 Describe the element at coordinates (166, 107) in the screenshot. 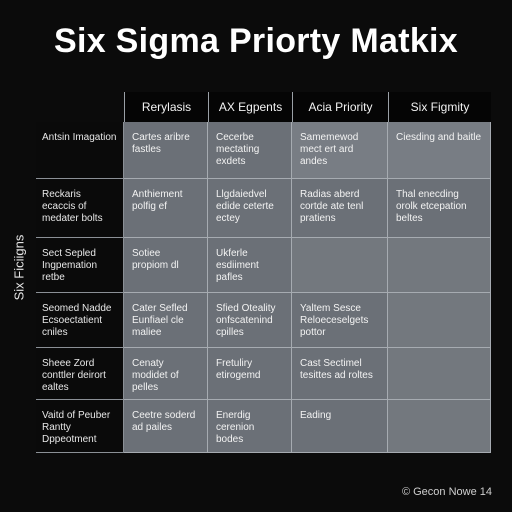

I see `column-header: Rerylasis` at that location.